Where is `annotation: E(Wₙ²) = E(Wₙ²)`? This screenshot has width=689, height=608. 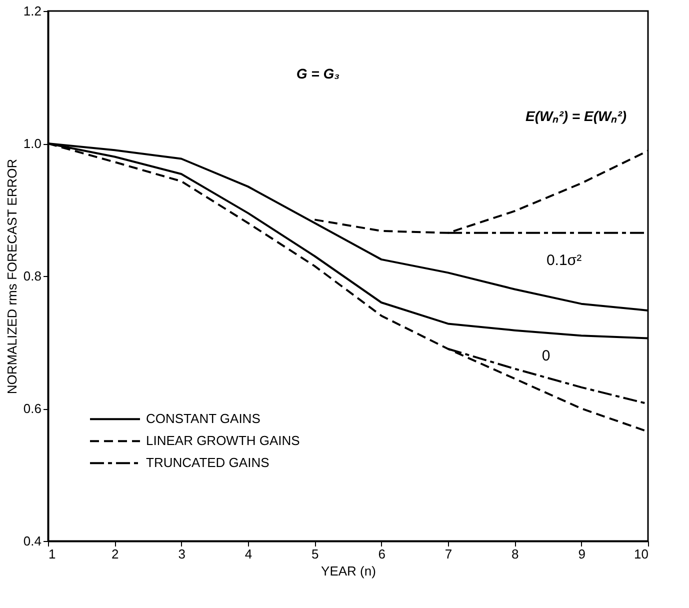
annotation: E(Wₙ²) = E(Wₙ²) is located at coordinates (576, 116).